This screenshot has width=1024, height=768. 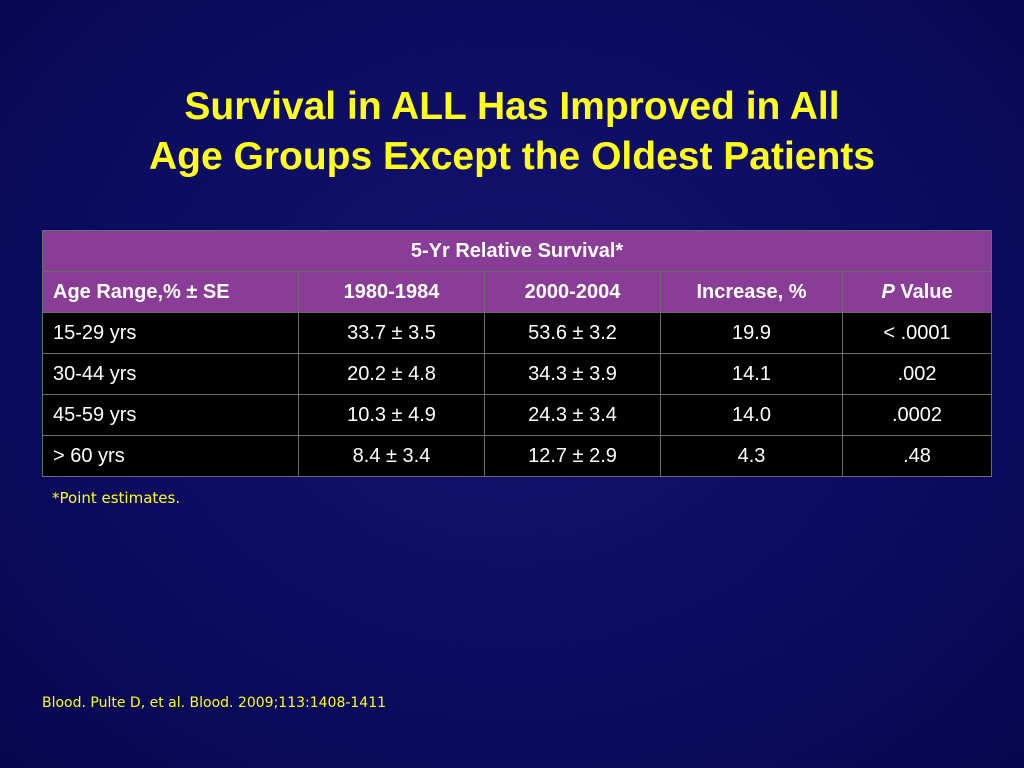 What do you see at coordinates (170, 415) in the screenshot?
I see `age-cell: 45-59 yrs` at bounding box center [170, 415].